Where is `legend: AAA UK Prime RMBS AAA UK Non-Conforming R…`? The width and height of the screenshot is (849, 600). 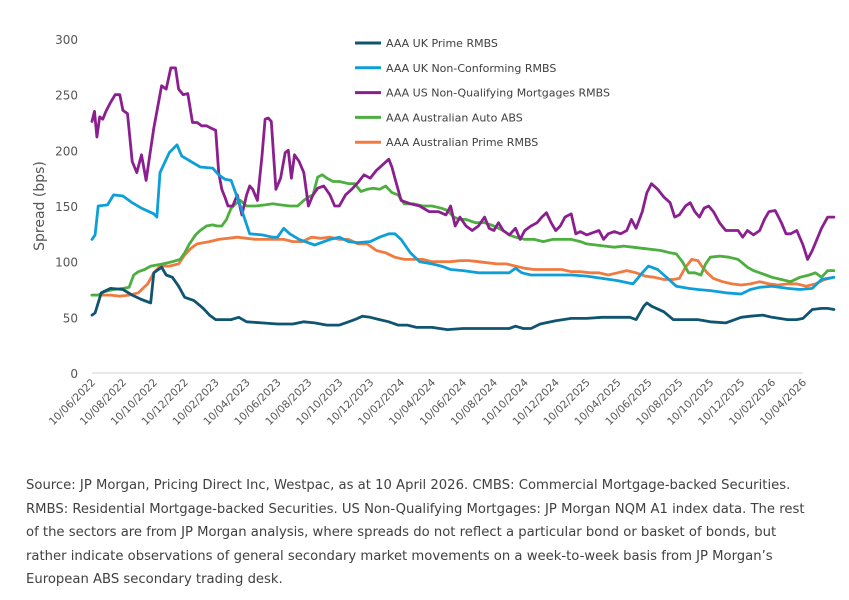 legend: AAA UK Prime RMBS AAA UK Non-Conforming R… is located at coordinates (482, 93).